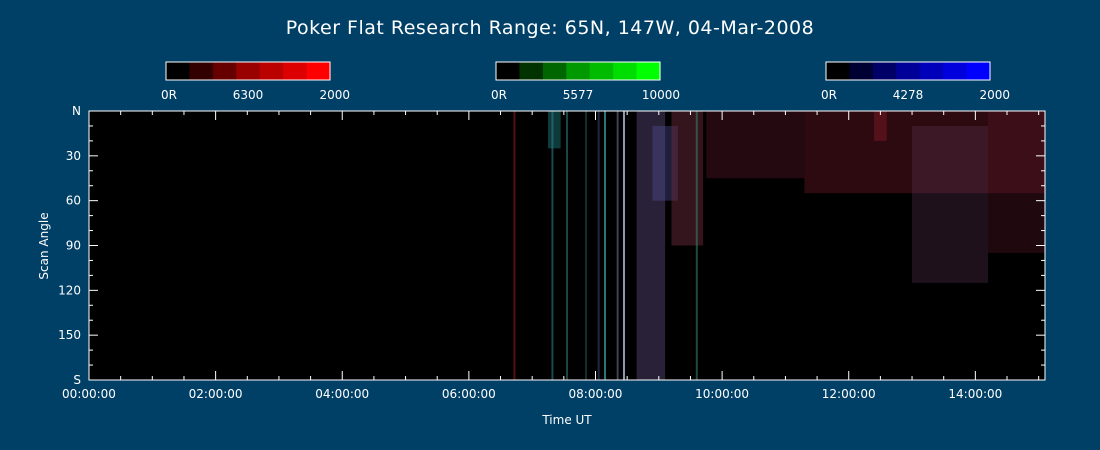 The image size is (1100, 450). What do you see at coordinates (722, 394) in the screenshot?
I see `x-tick-label: 10:00:00` at bounding box center [722, 394].